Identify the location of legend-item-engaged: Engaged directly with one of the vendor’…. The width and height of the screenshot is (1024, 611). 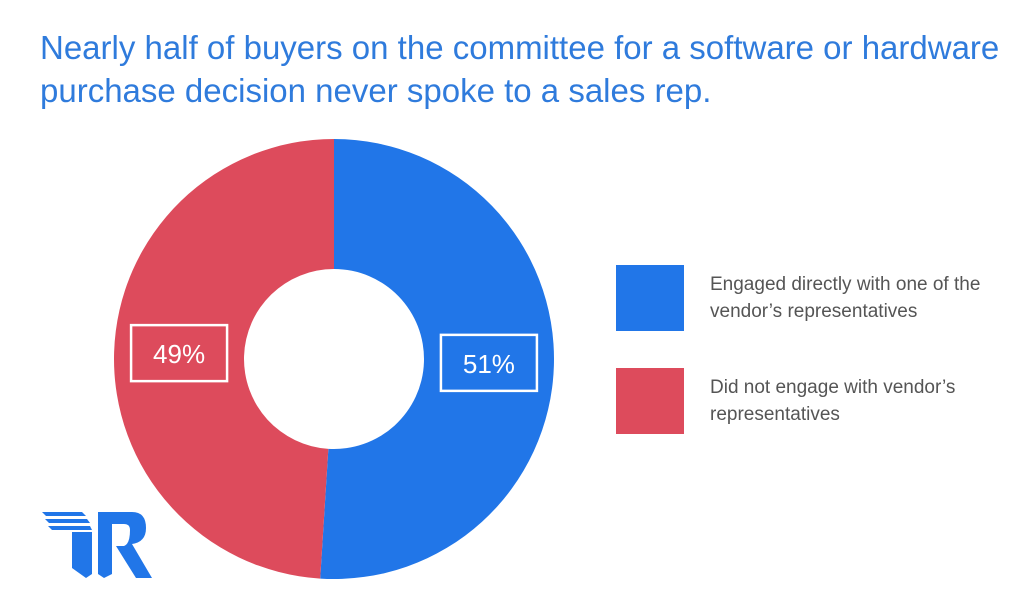
(813, 298).